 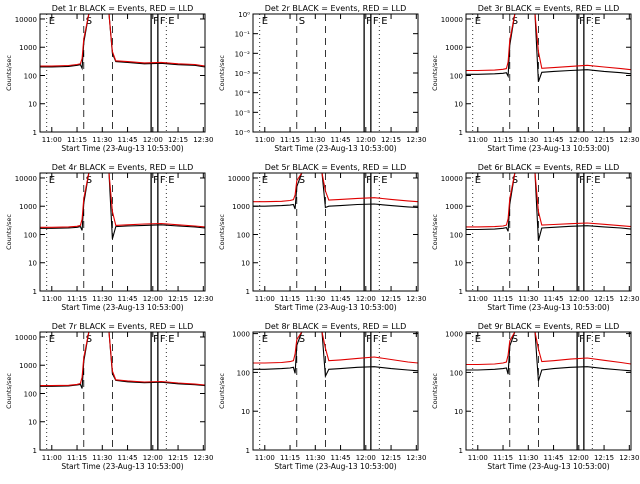 I want to click on plot-title: Det 3r BLACK = Events, RED = LLD, so click(x=549, y=8).